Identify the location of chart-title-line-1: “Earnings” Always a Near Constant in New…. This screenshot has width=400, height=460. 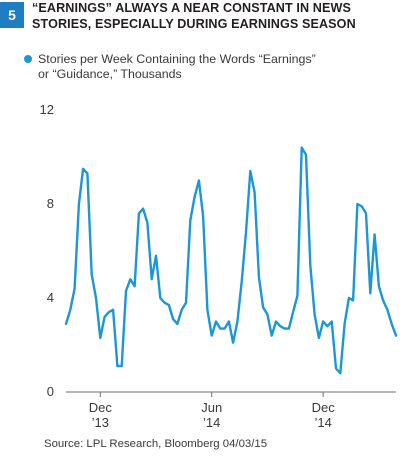
(191, 8).